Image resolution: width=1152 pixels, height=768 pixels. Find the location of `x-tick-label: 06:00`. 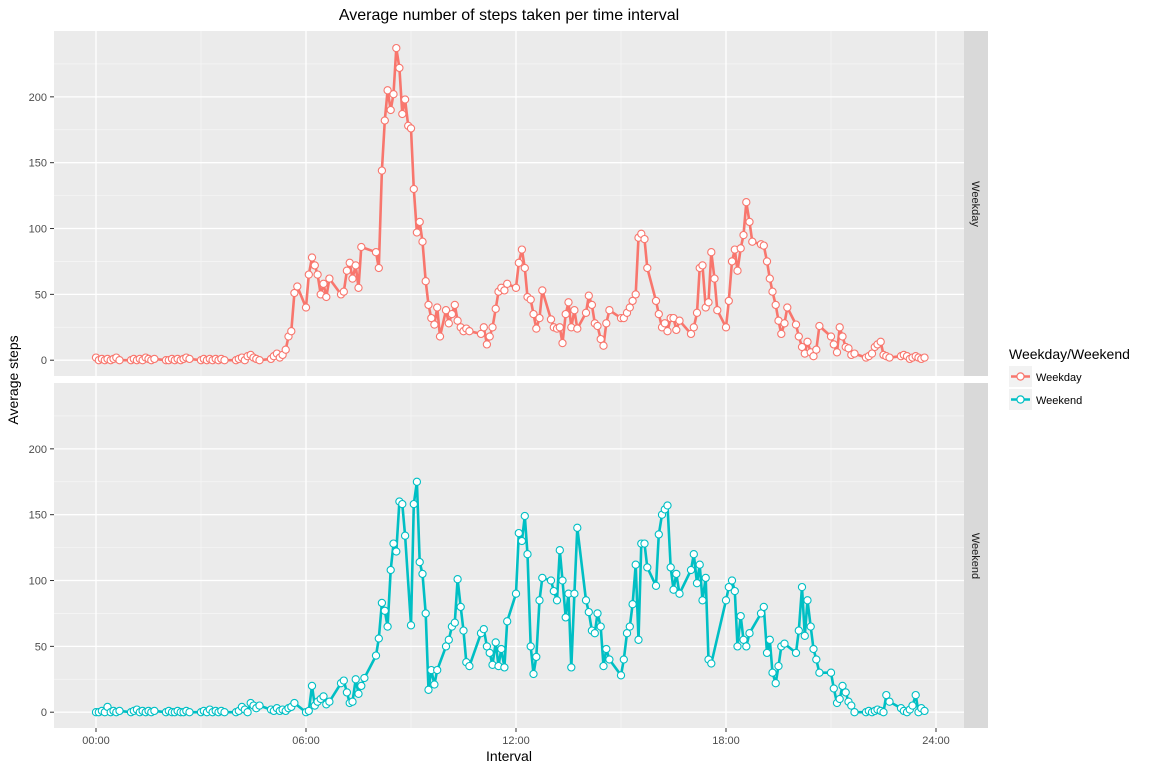

x-tick-label: 06:00 is located at coordinates (306, 741).